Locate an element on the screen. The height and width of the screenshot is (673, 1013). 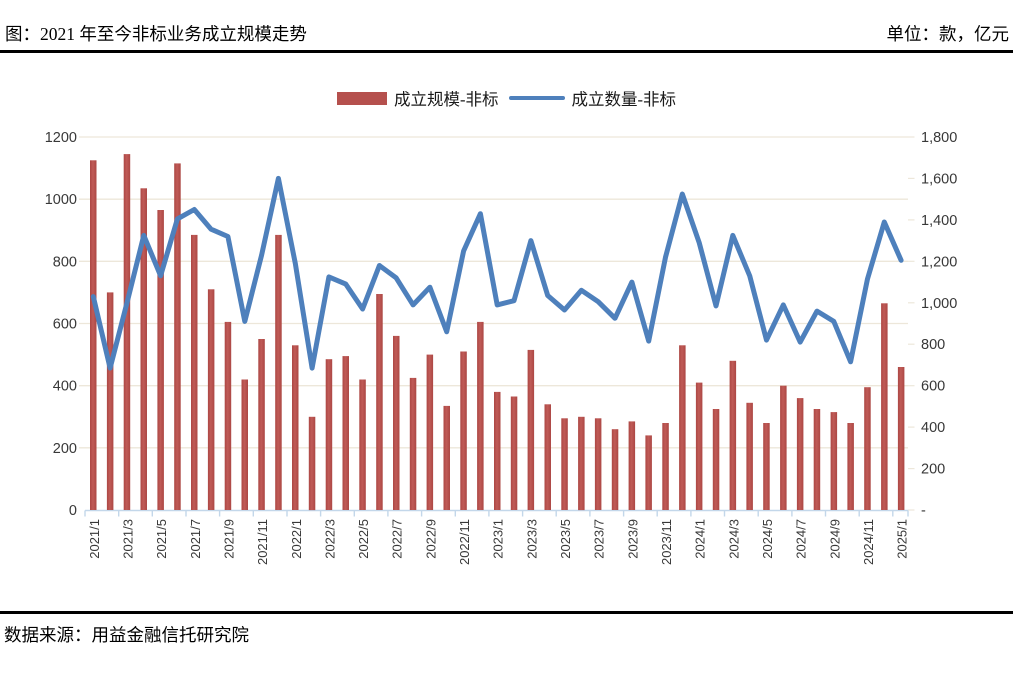
svg-text: 2024/7 is located at coordinates (801, 539).